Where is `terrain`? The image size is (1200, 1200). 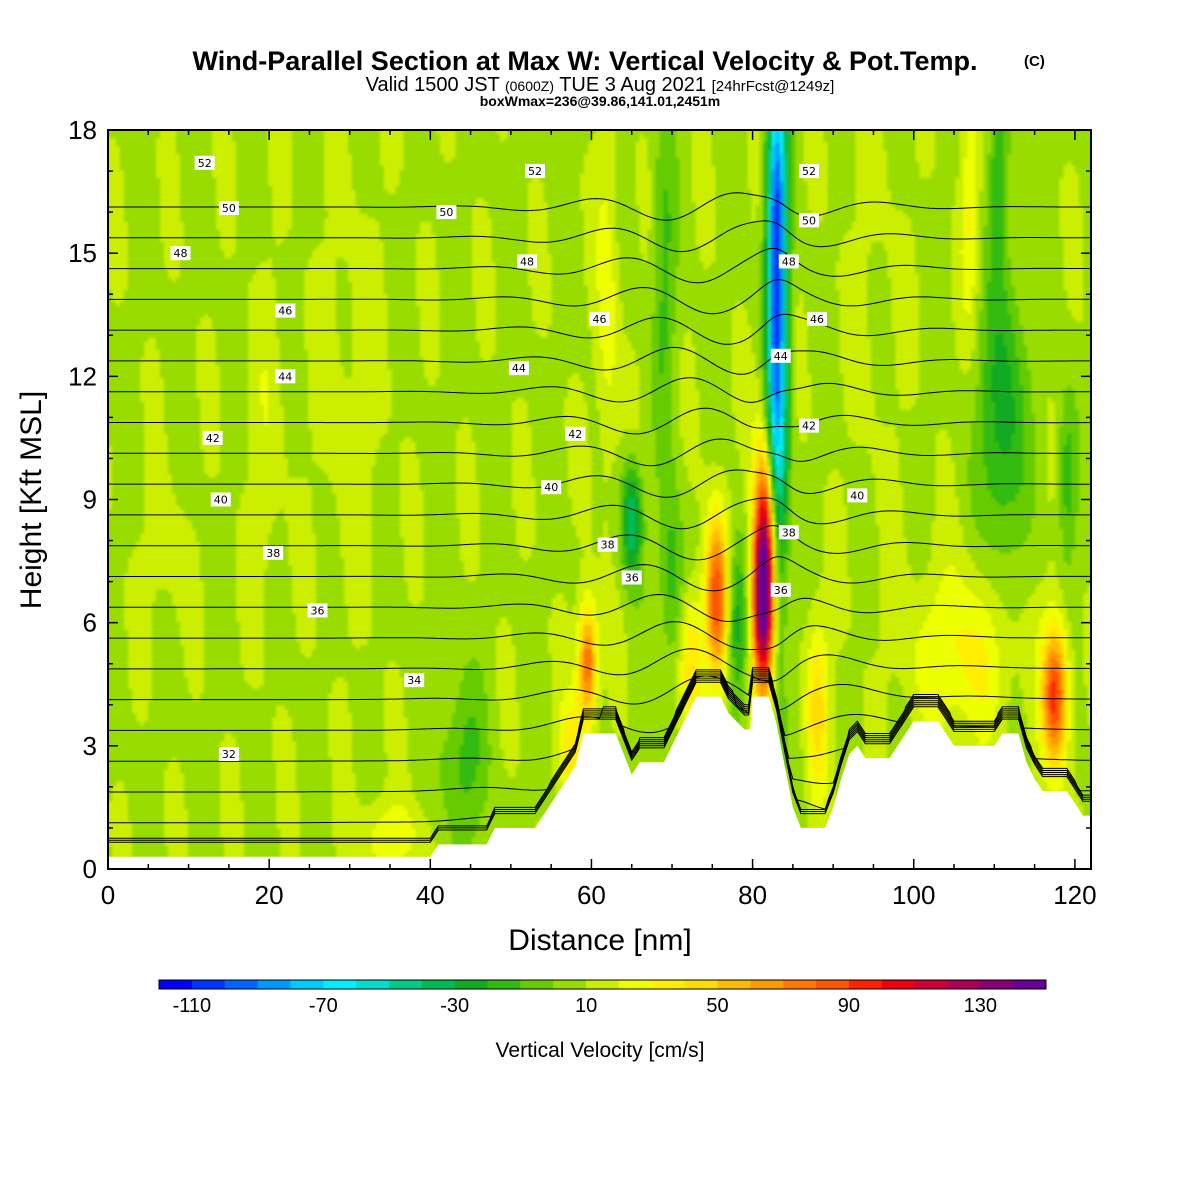 terrain is located at coordinates (599, 782).